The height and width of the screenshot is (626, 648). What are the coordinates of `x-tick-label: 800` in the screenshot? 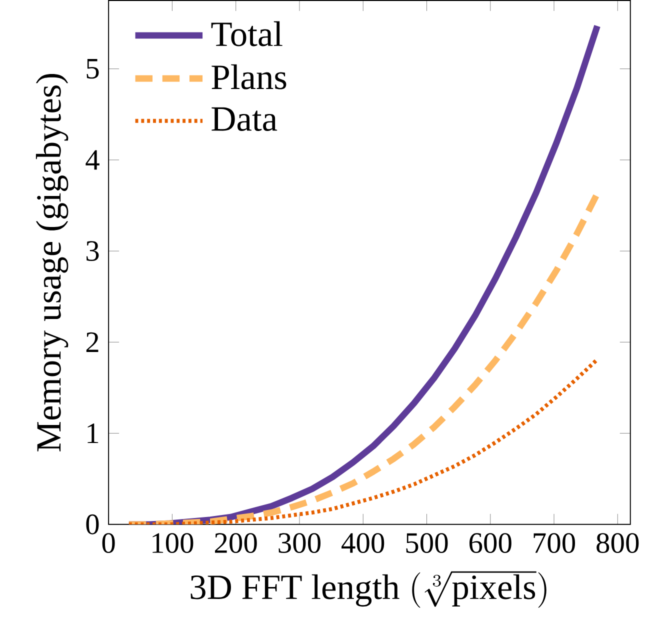 It's located at (617, 543).